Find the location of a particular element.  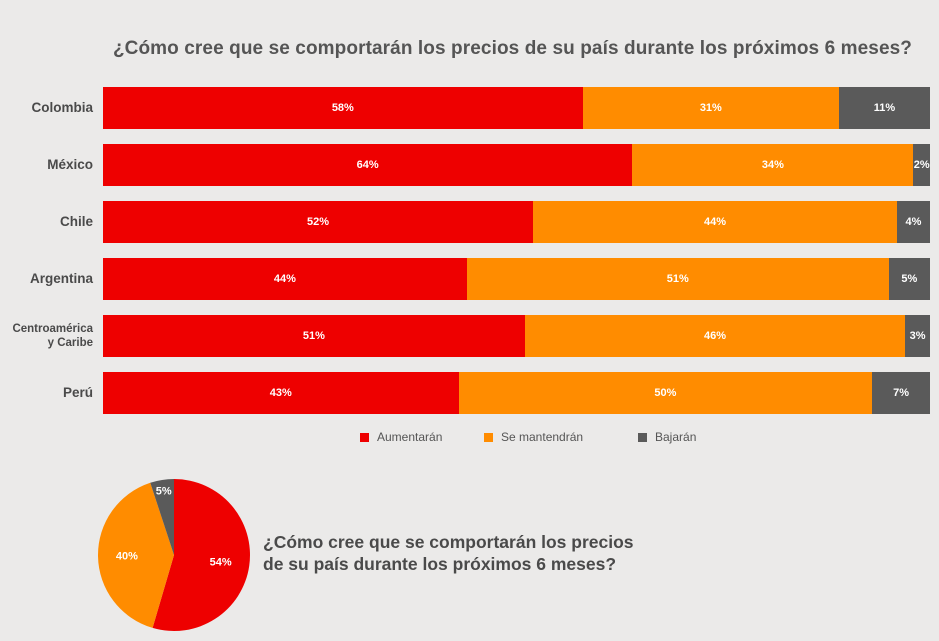

data-label: 4% is located at coordinates (913, 222).